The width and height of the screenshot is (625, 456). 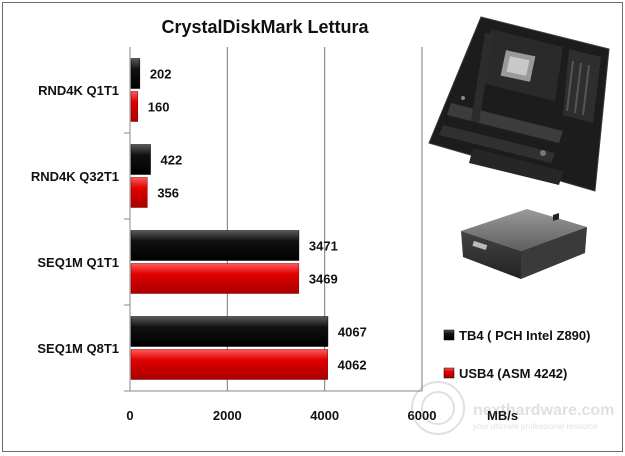 What do you see at coordinates (449, 335) in the screenshot?
I see `legend-swatch-tb4` at bounding box center [449, 335].